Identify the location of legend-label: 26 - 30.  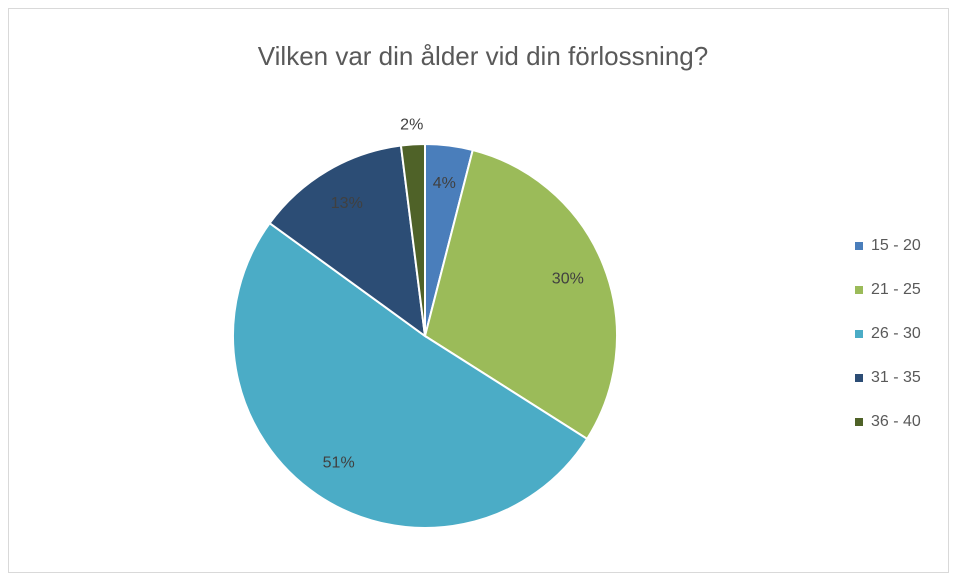
(896, 333).